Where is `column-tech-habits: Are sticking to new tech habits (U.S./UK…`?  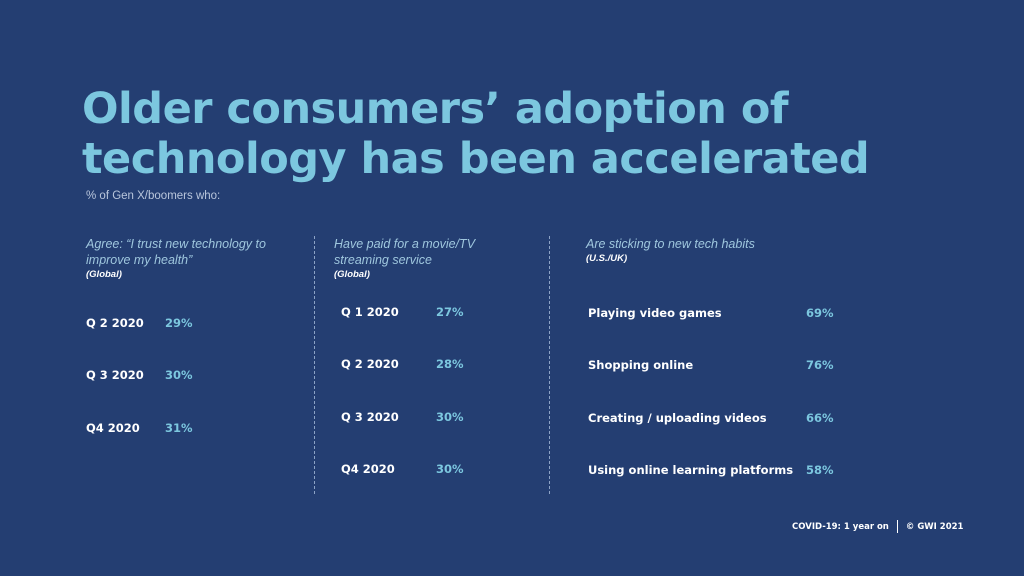
column-tech-habits: Are sticking to new tech habits (U.S./UK… is located at coordinates (736, 356).